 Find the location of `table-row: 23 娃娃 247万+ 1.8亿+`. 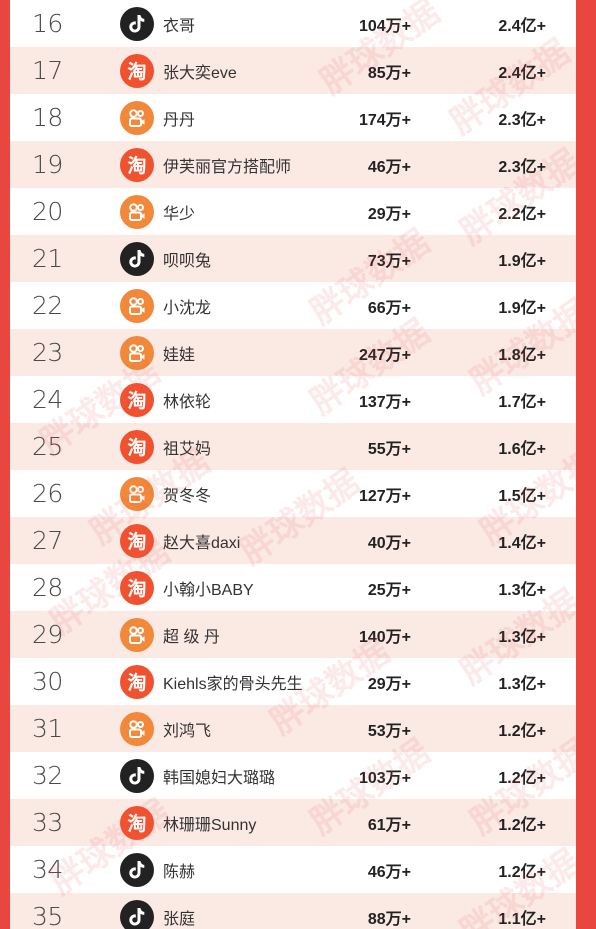

table-row: 23 娃娃 247万+ 1.8亿+ is located at coordinates (293, 352).